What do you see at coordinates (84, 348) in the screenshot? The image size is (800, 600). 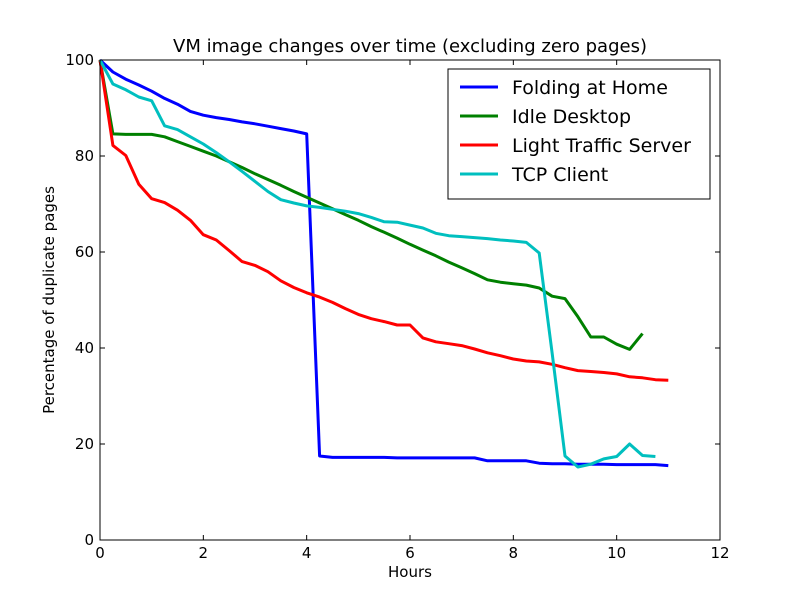 I see `y-tick-label: 40` at bounding box center [84, 348].